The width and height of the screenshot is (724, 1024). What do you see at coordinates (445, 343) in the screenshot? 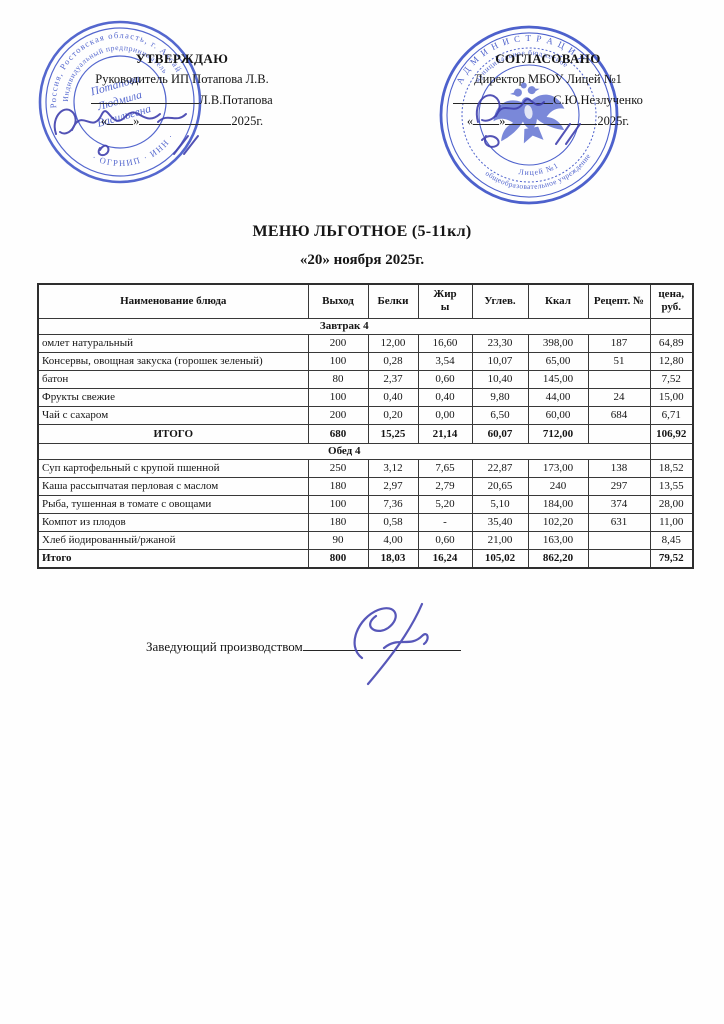
I see `value-cell: 16,60` at bounding box center [445, 343].